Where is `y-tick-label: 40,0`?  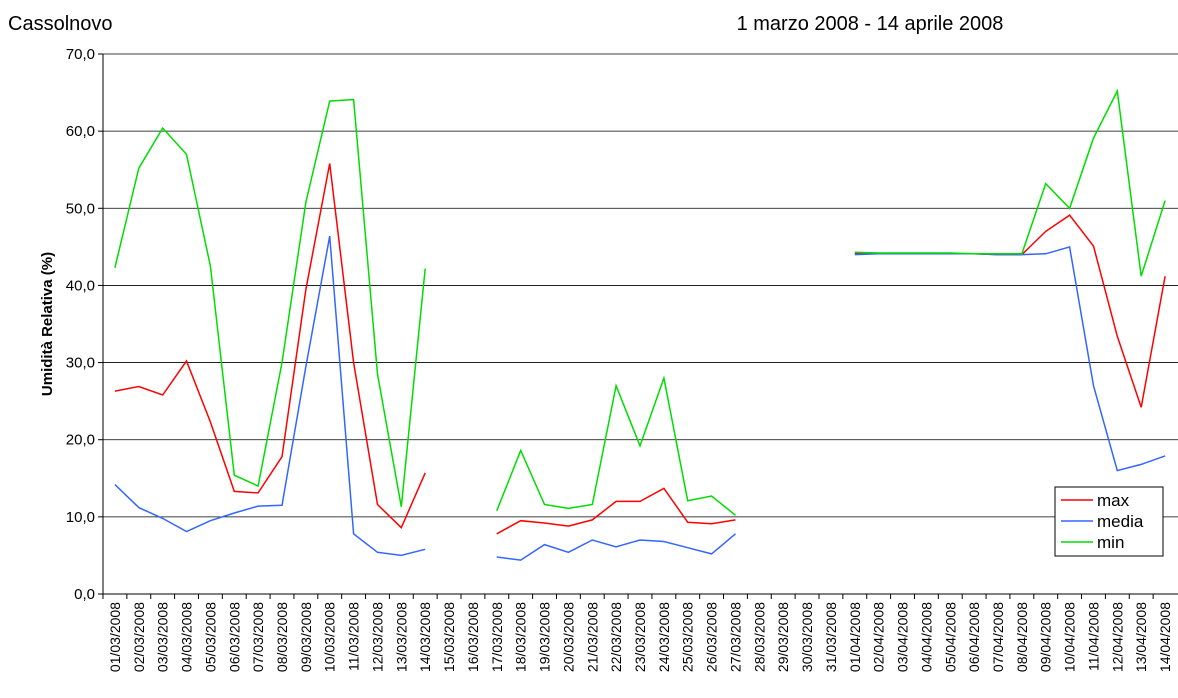 y-tick-label: 40,0 is located at coordinates (80, 285).